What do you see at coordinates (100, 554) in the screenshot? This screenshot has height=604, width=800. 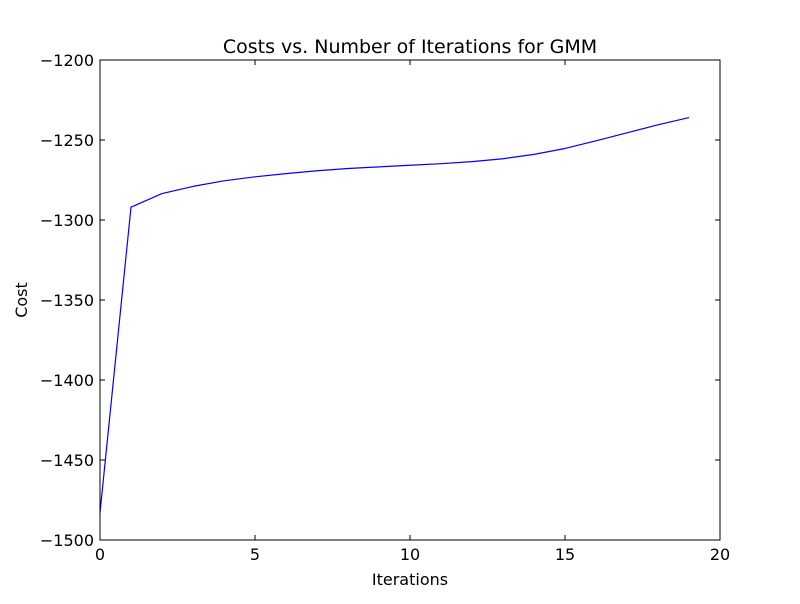 I see `x-tick-label: 0` at bounding box center [100, 554].